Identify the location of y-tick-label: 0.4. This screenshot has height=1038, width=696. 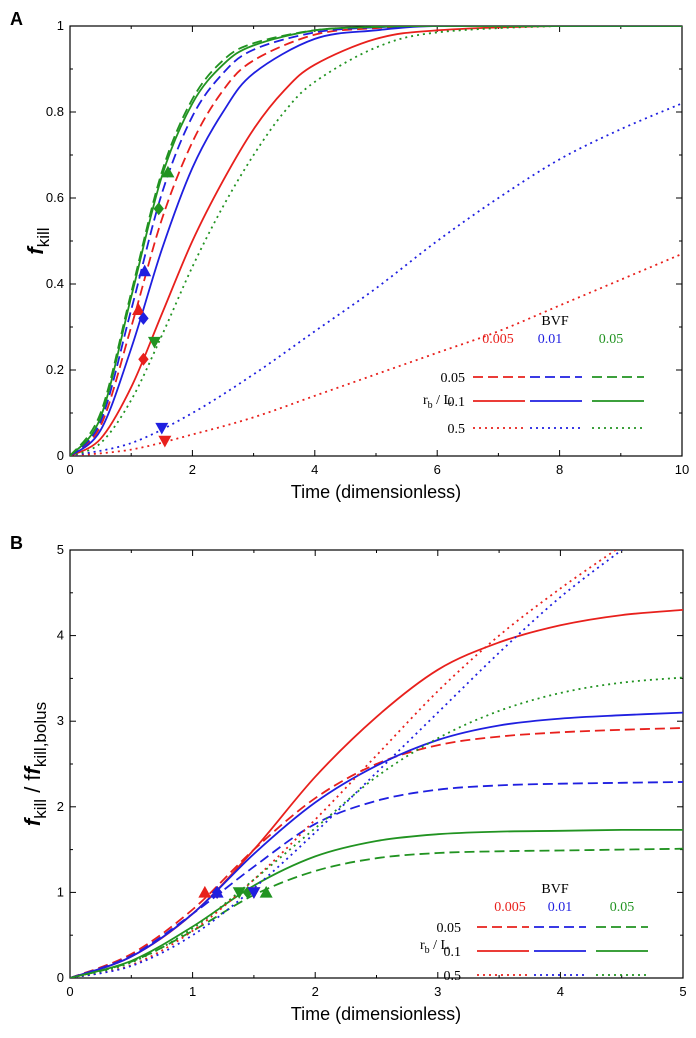
(55, 283).